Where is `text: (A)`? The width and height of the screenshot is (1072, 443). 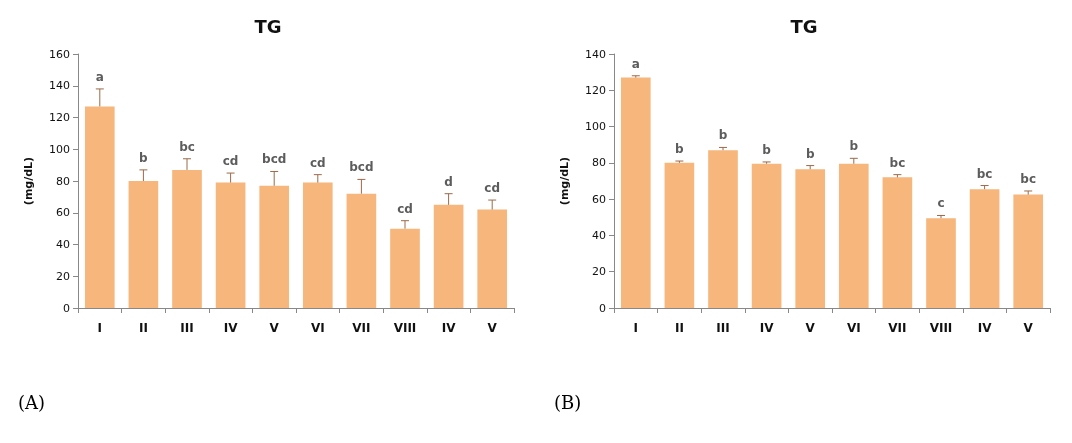 text: (A) is located at coordinates (32, 402).